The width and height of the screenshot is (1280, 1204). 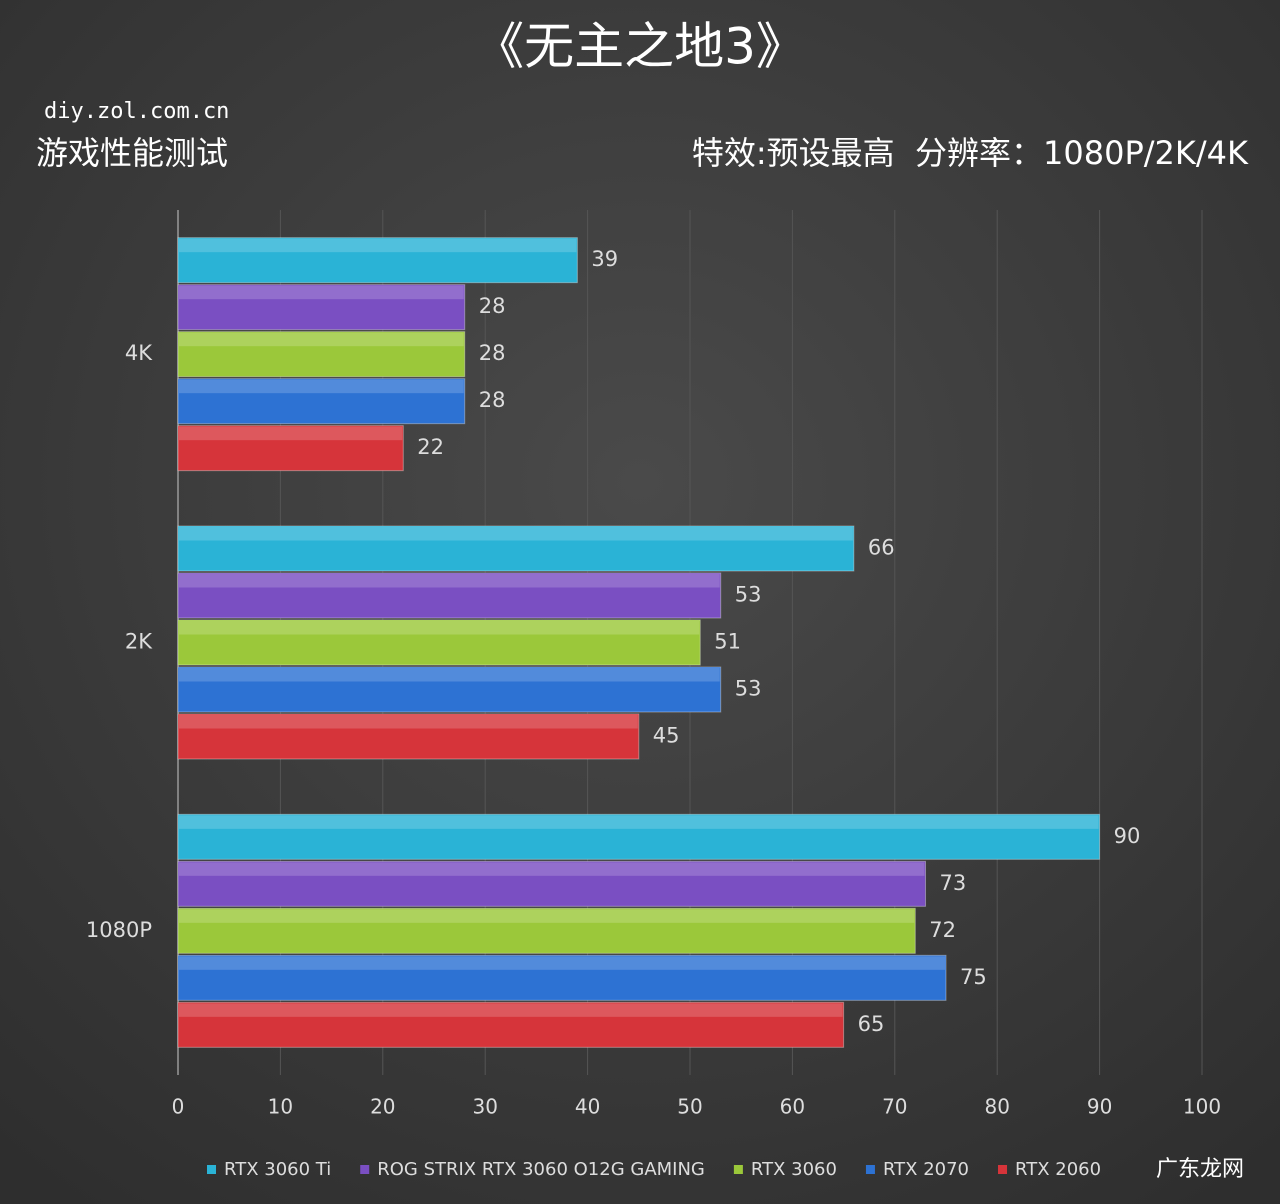 I want to click on value-label: 51, so click(x=727, y=642).